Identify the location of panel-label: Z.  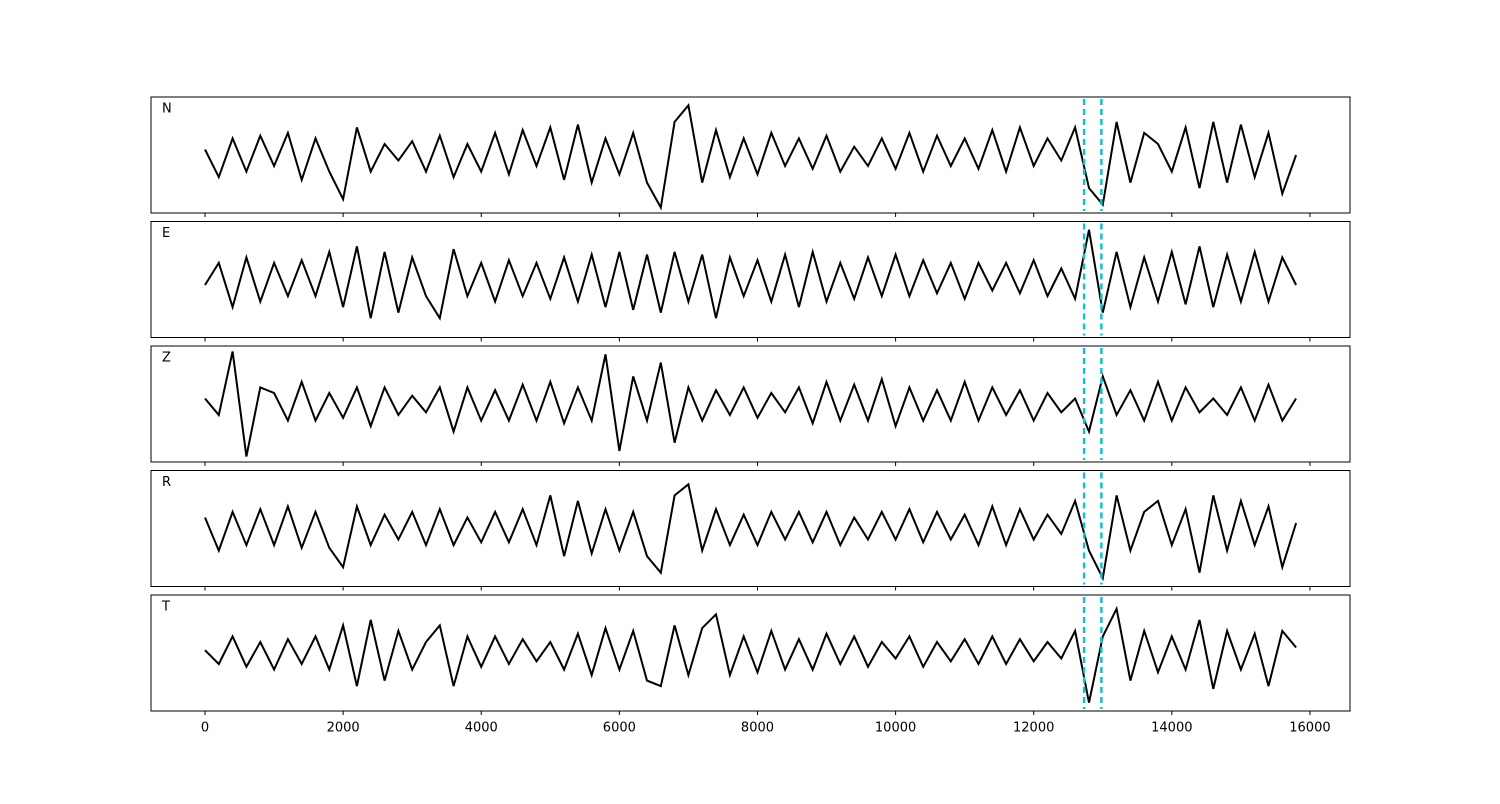
(166, 358).